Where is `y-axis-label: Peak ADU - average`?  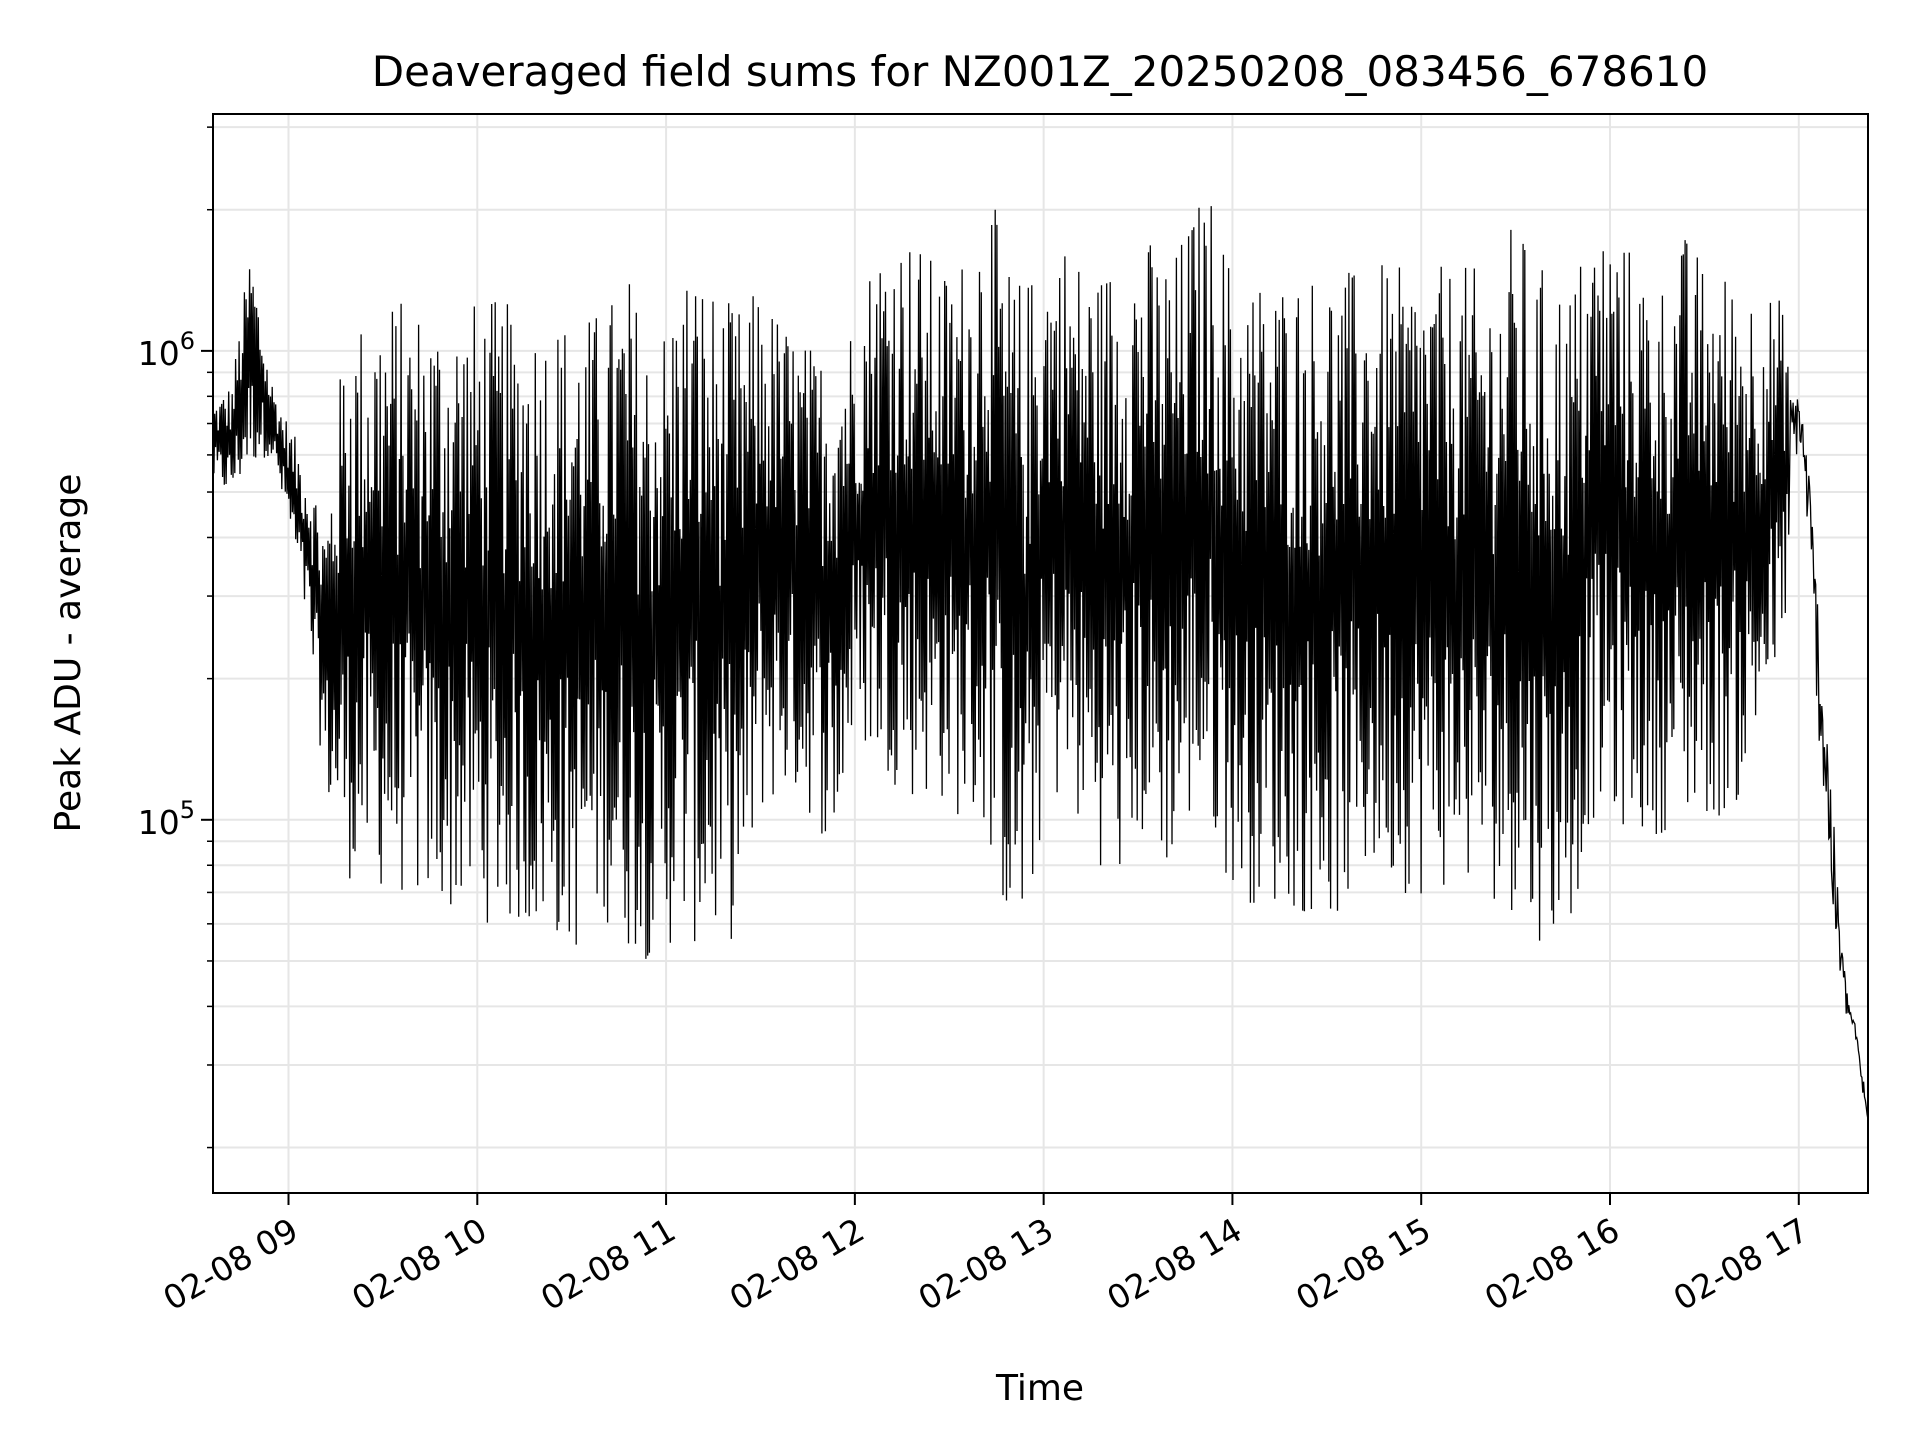 y-axis-label: Peak ADU - average is located at coordinates (68, 653).